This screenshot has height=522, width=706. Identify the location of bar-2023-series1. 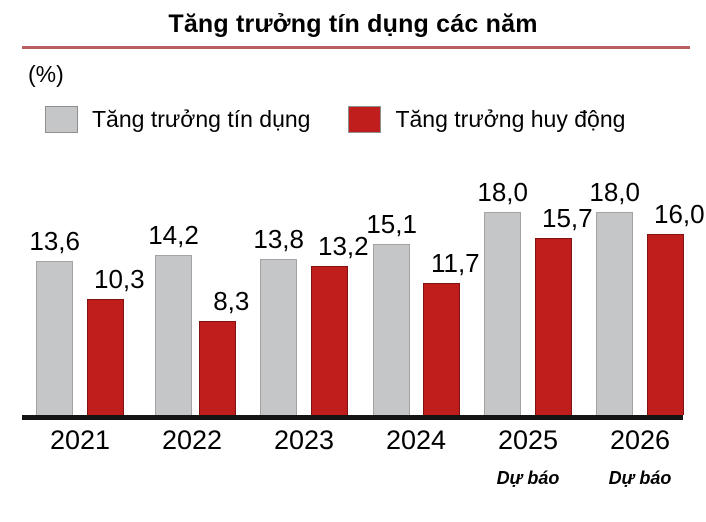
(329, 340).